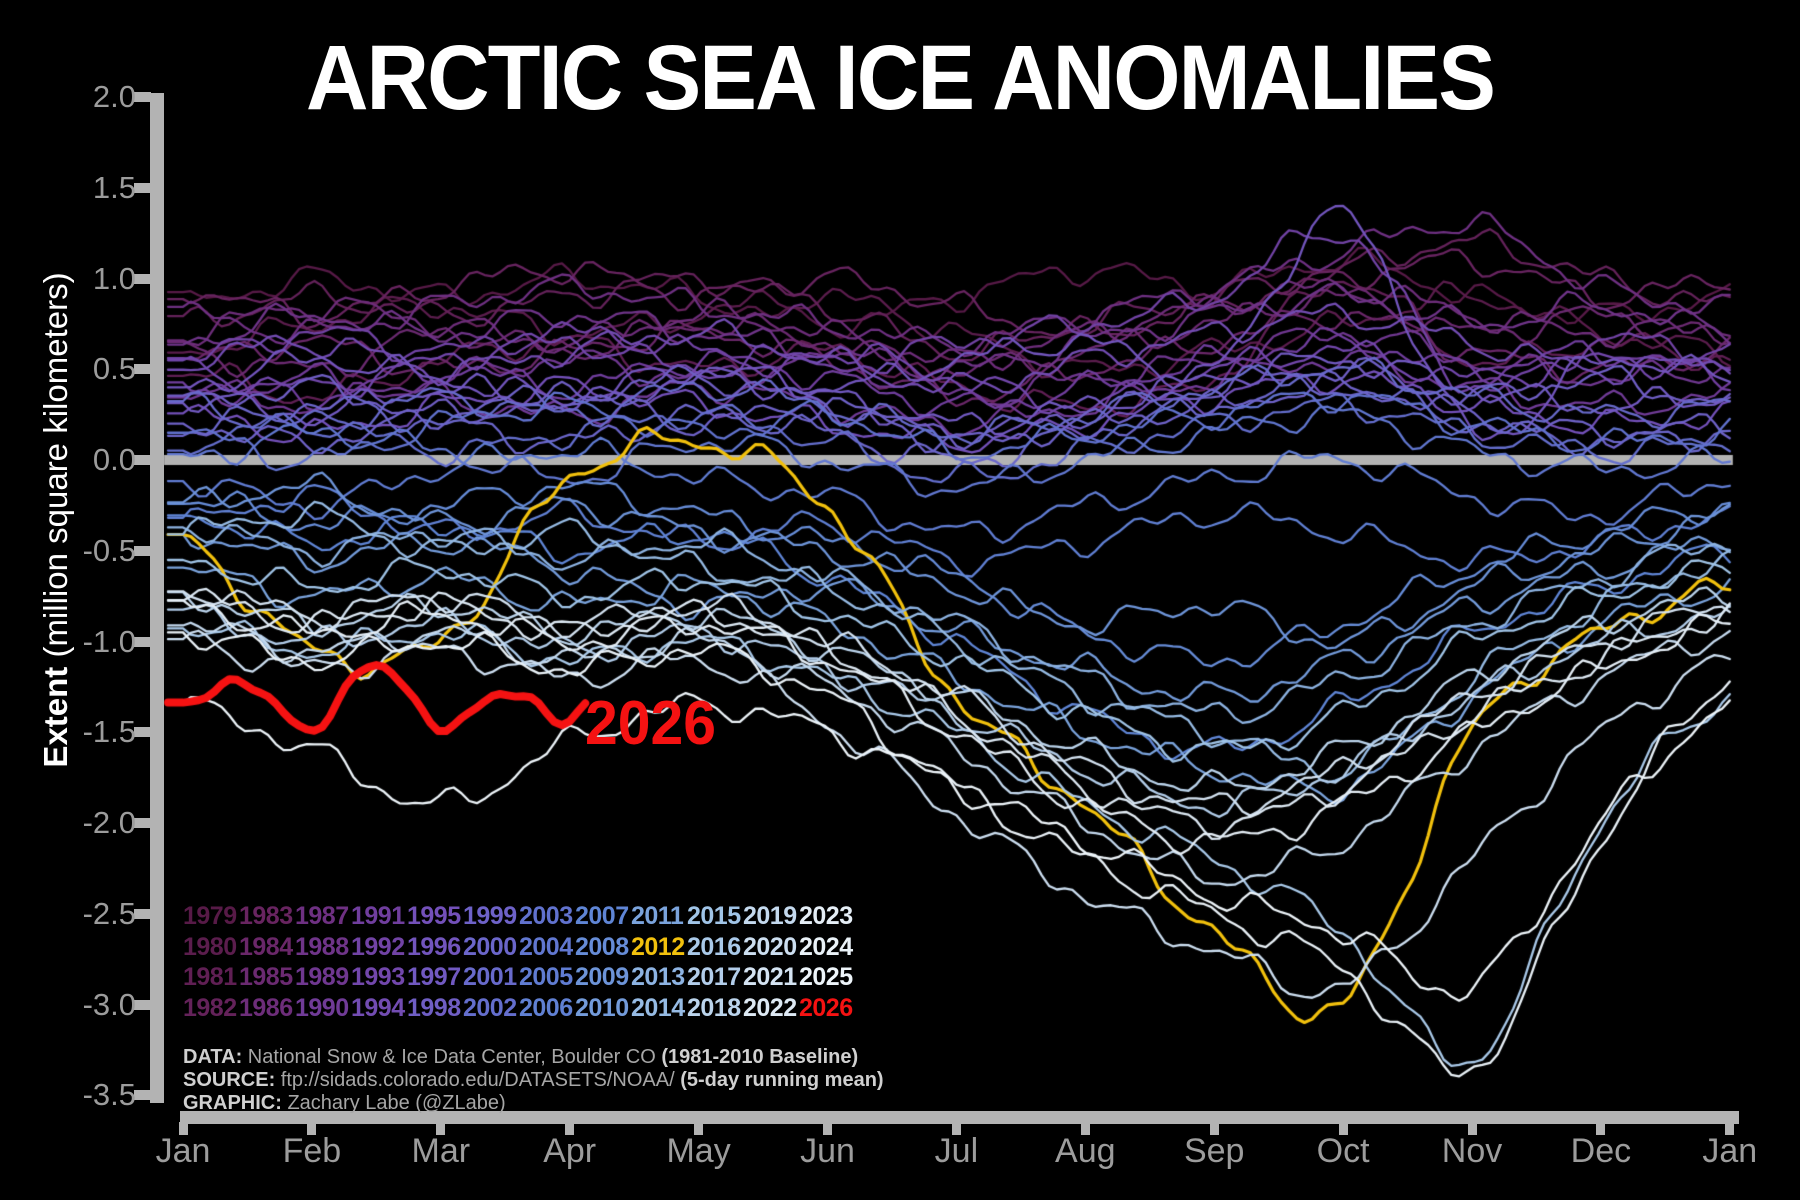  I want to click on legend-year-1980: 1980, so click(210, 946).